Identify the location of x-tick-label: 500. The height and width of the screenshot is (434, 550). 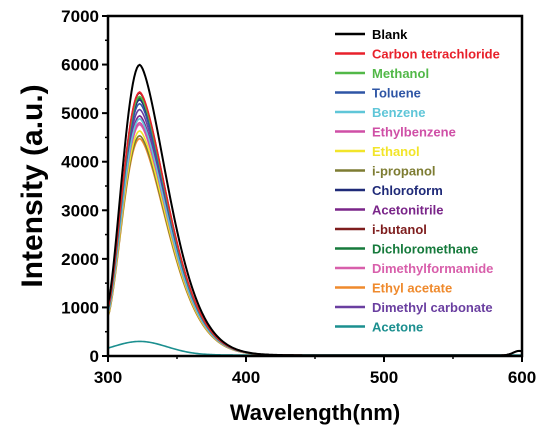
(384, 377).